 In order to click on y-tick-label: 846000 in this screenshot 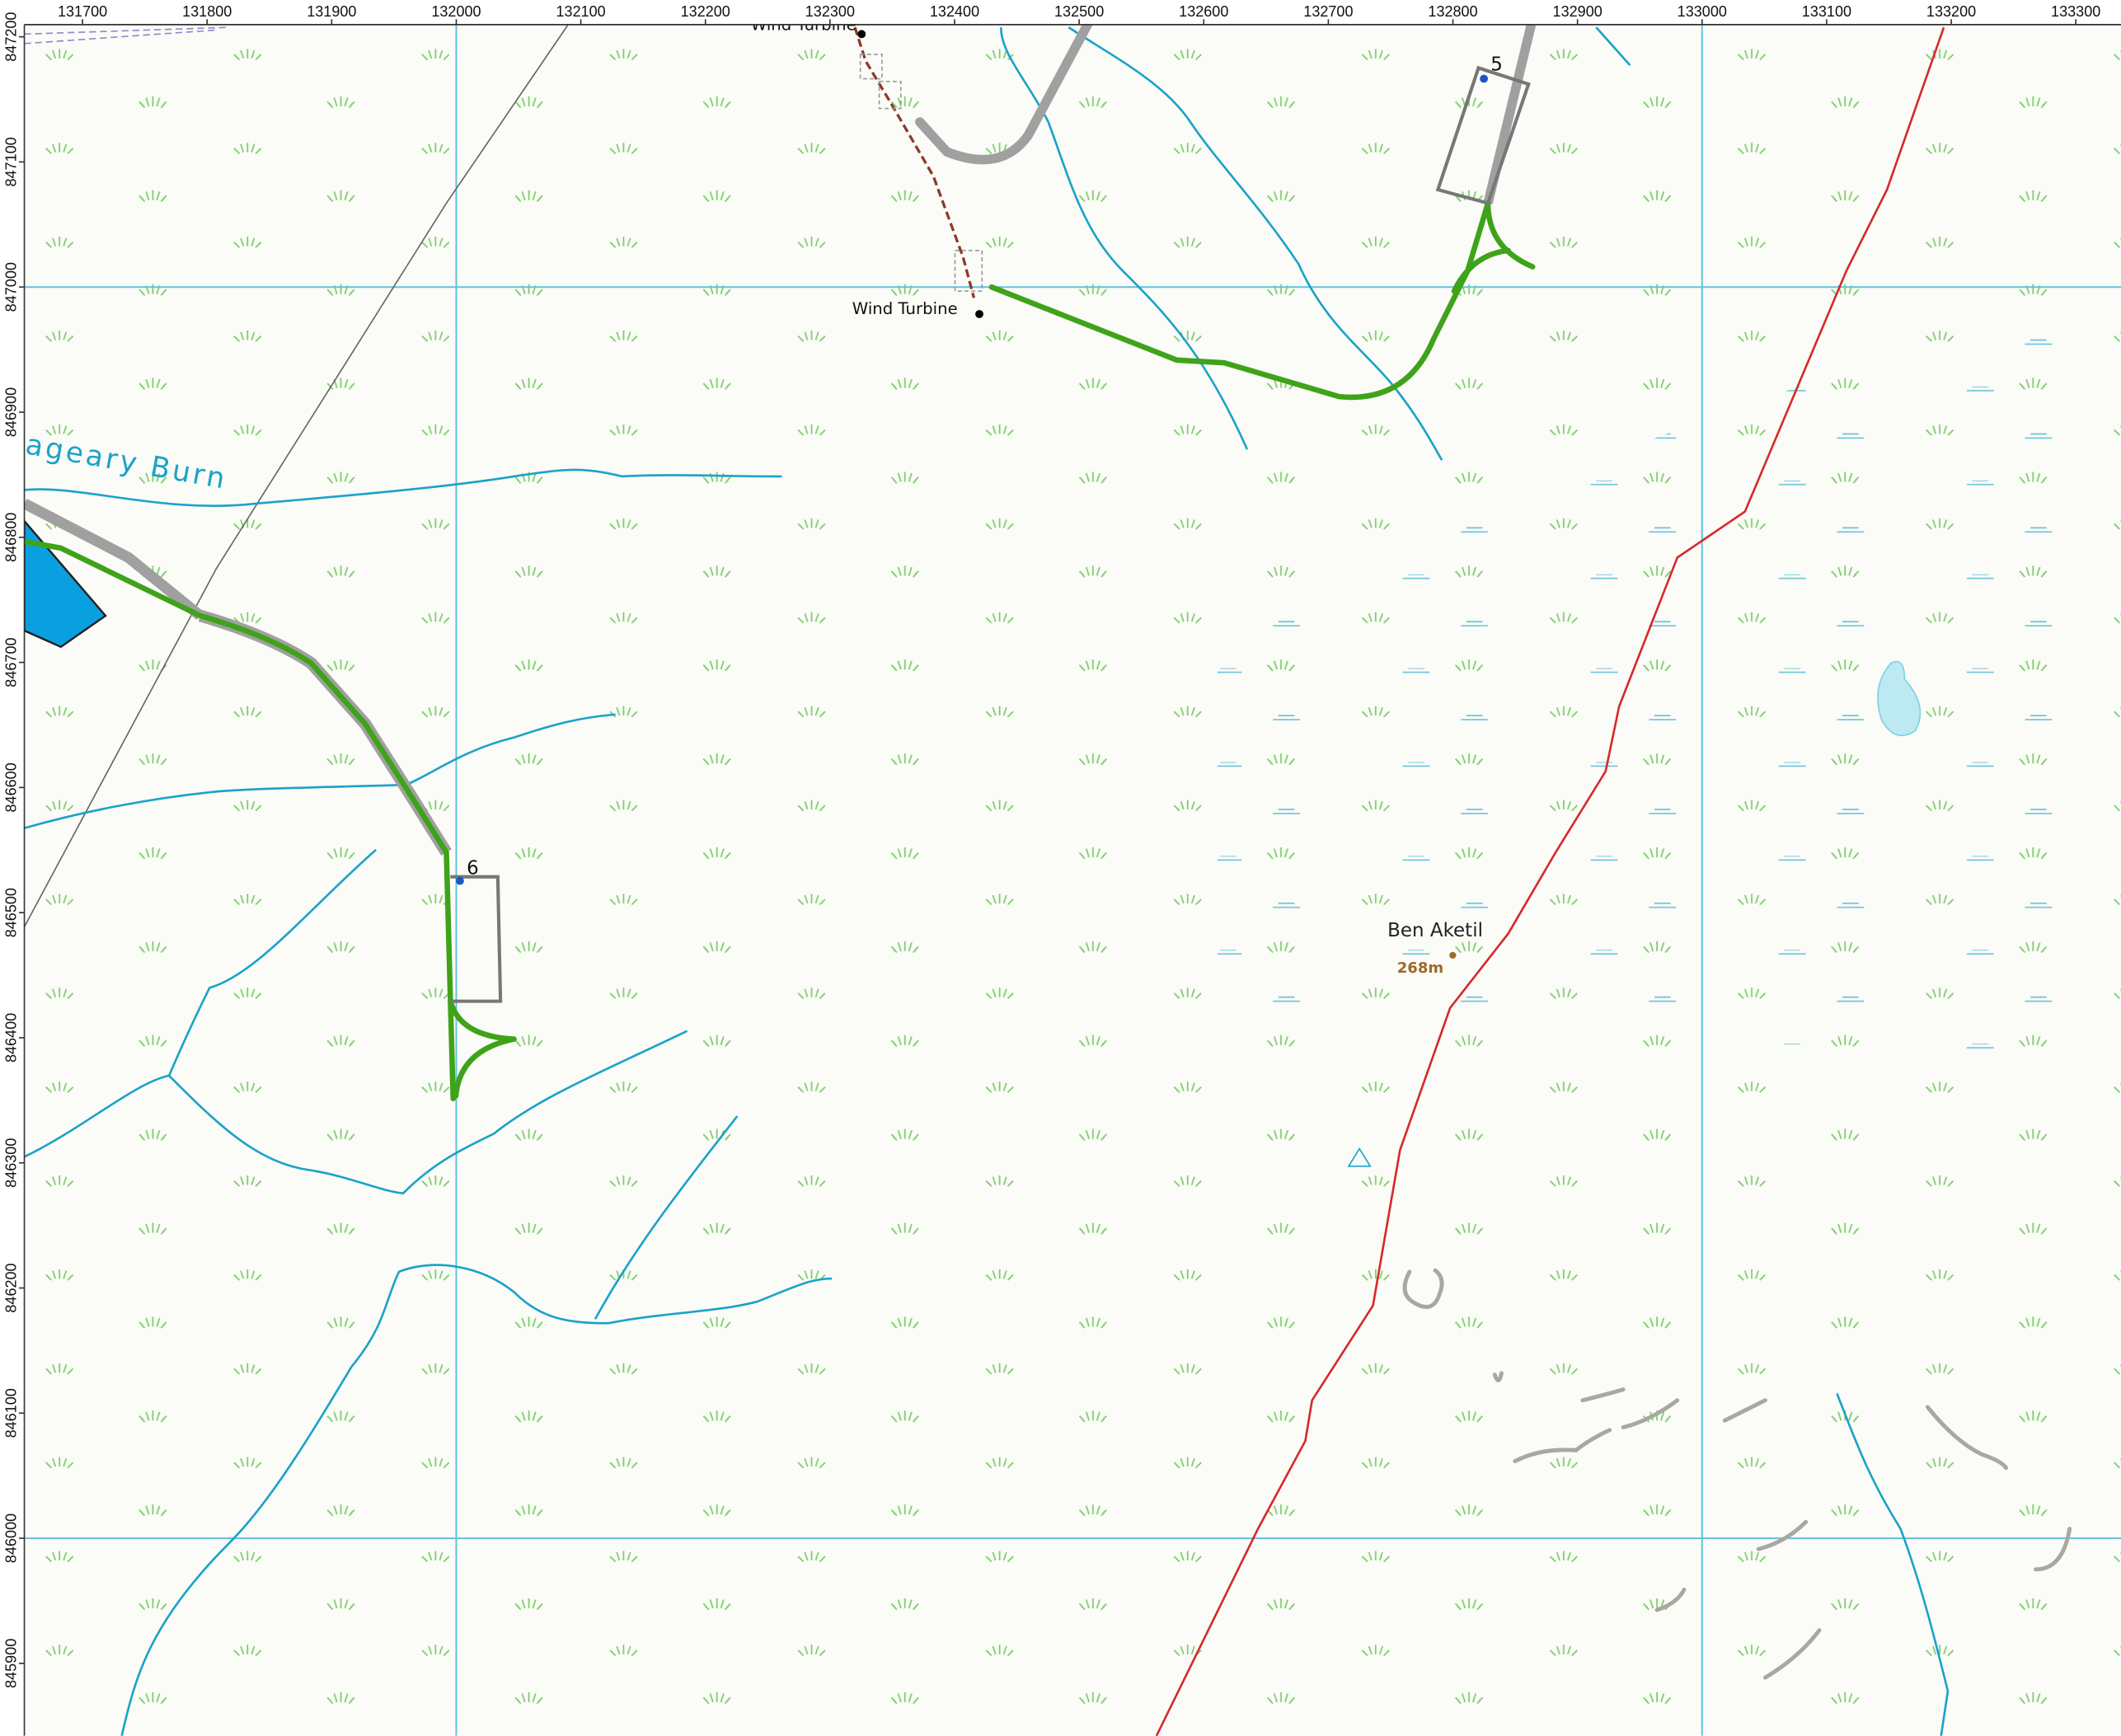, I will do `click(12, 1538)`.